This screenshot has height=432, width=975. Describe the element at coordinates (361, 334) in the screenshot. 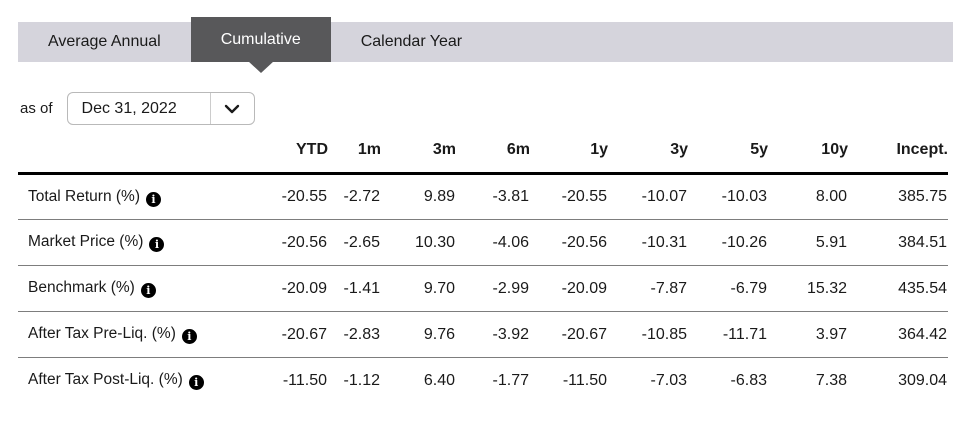

I see `value-cell: -2.83` at that location.